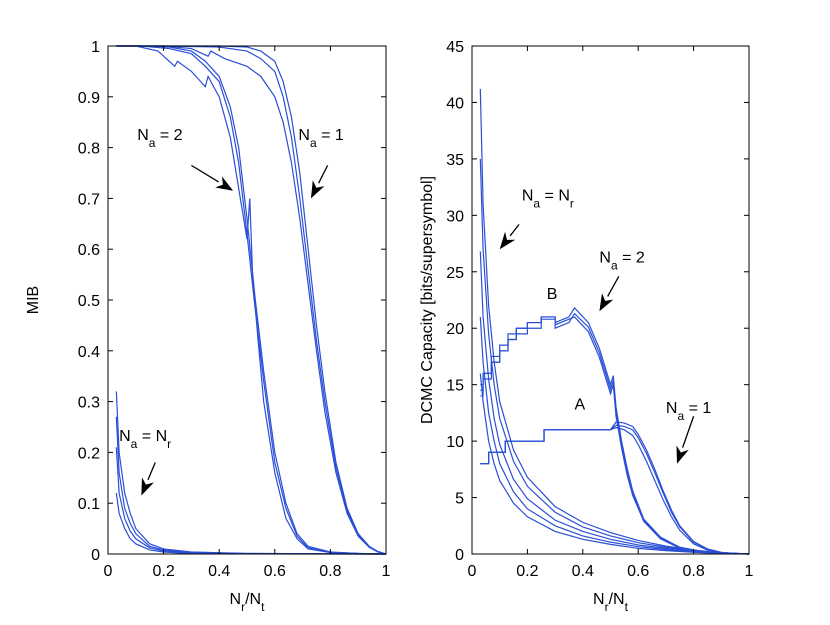 The image size is (830, 625). What do you see at coordinates (205, 173) in the screenshot?
I see `left-arrow-na2` at bounding box center [205, 173].